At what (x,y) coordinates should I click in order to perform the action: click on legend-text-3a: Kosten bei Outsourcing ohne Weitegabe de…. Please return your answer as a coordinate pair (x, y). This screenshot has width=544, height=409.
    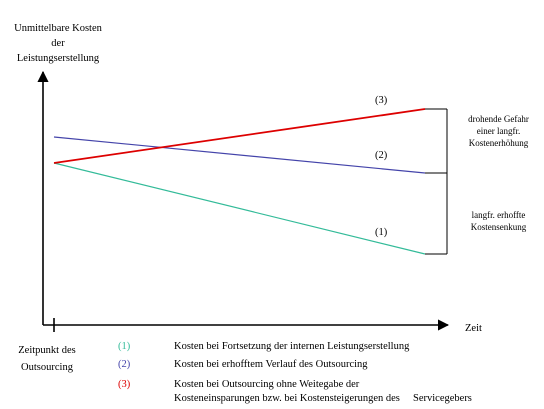
    Looking at the image, I should click on (267, 384).